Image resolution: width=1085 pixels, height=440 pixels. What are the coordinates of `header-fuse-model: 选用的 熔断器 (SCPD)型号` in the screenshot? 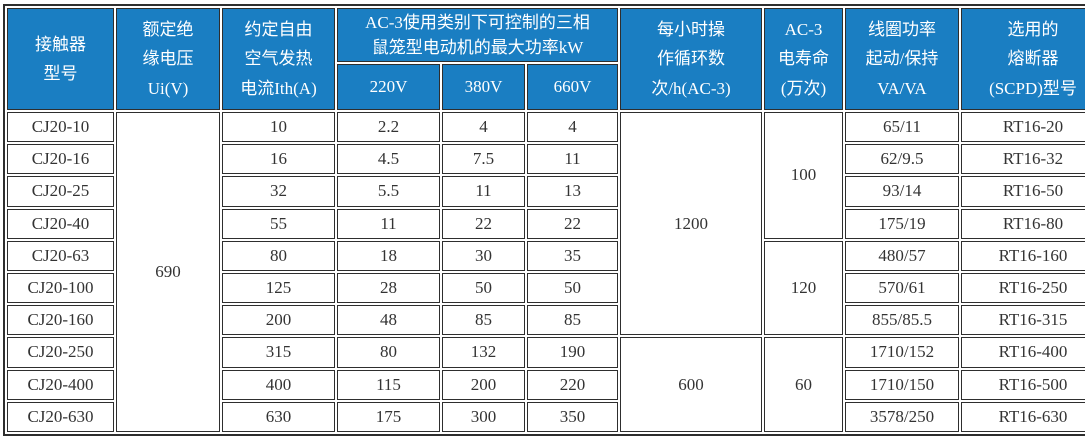 It's located at (1023, 59).